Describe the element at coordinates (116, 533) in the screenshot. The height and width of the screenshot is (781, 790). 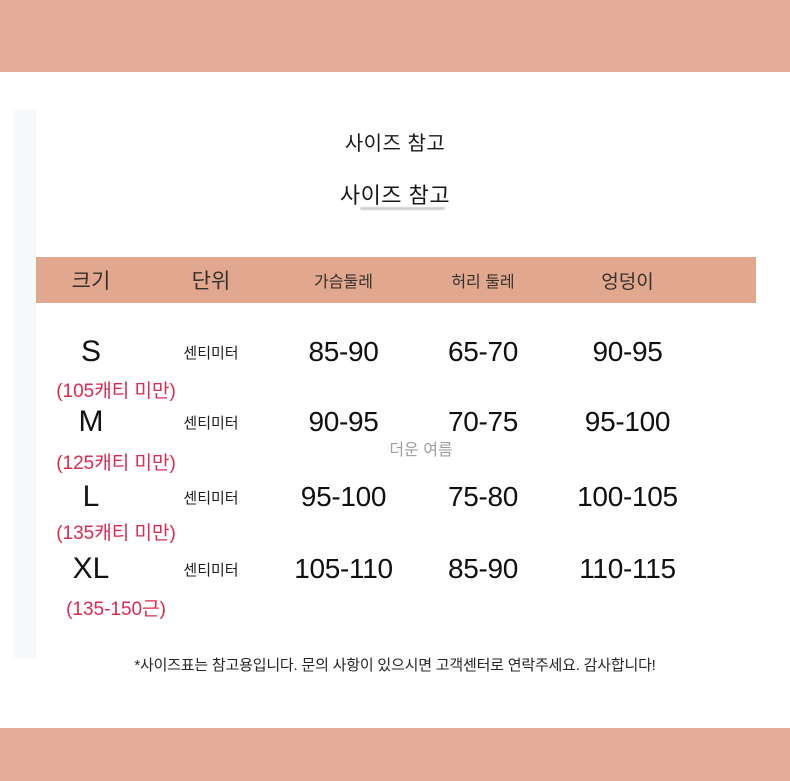
I see `size-note-l: (135캐티 미만)` at that location.